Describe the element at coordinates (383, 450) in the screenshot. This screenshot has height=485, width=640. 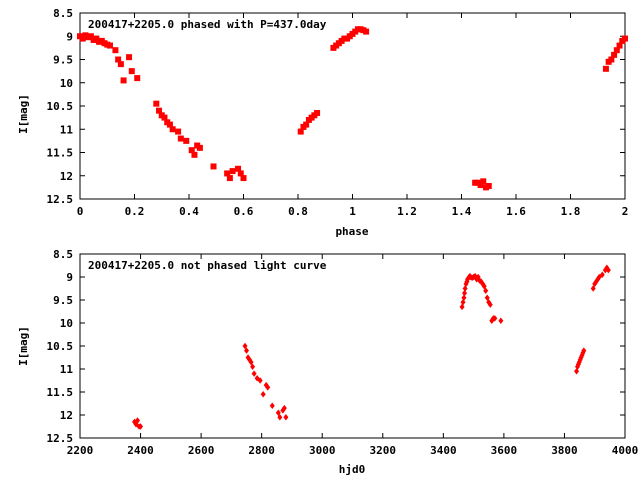
I see `bottom-x-tick-label: 3200` at that location.